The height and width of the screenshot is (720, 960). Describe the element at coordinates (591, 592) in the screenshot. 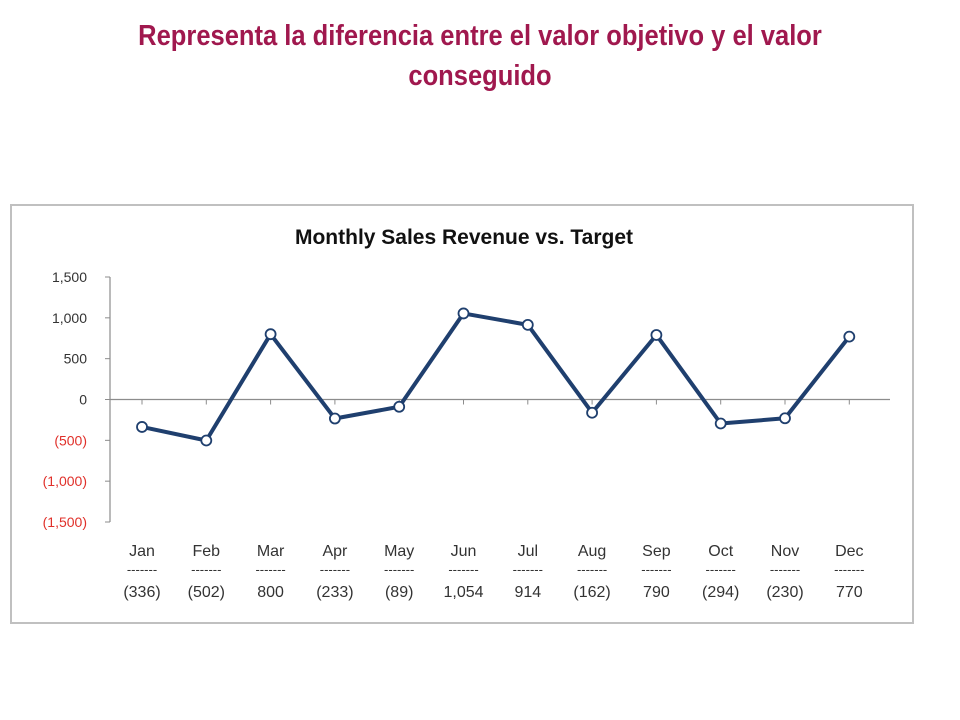

I see `value-label: (162)` at that location.